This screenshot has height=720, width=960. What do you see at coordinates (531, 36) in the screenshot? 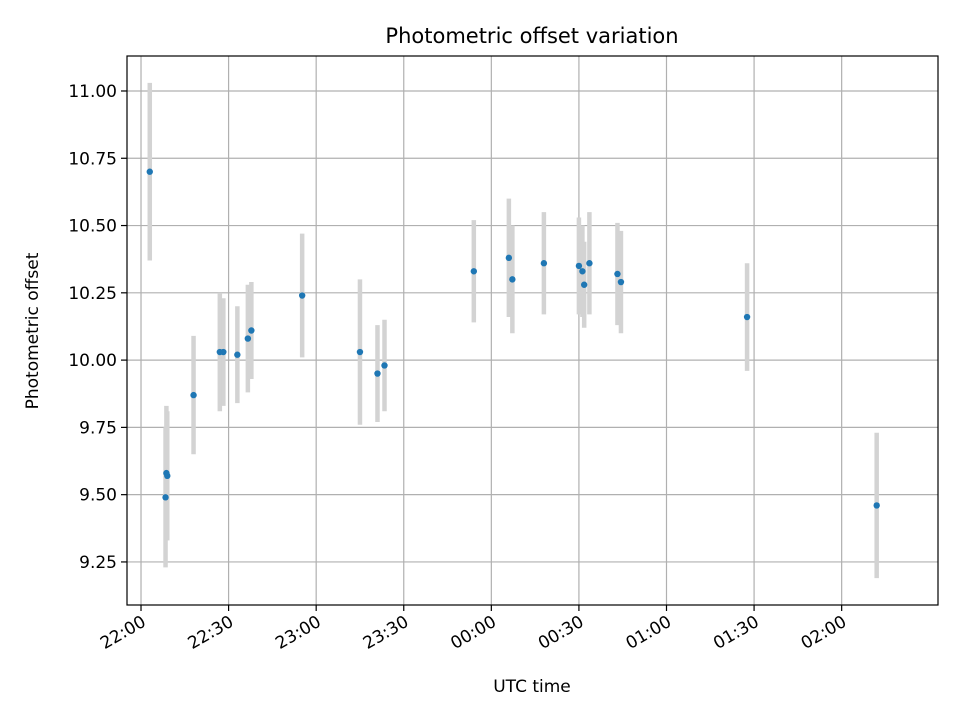
I see `chart-title: Photometric offset variation` at bounding box center [531, 36].